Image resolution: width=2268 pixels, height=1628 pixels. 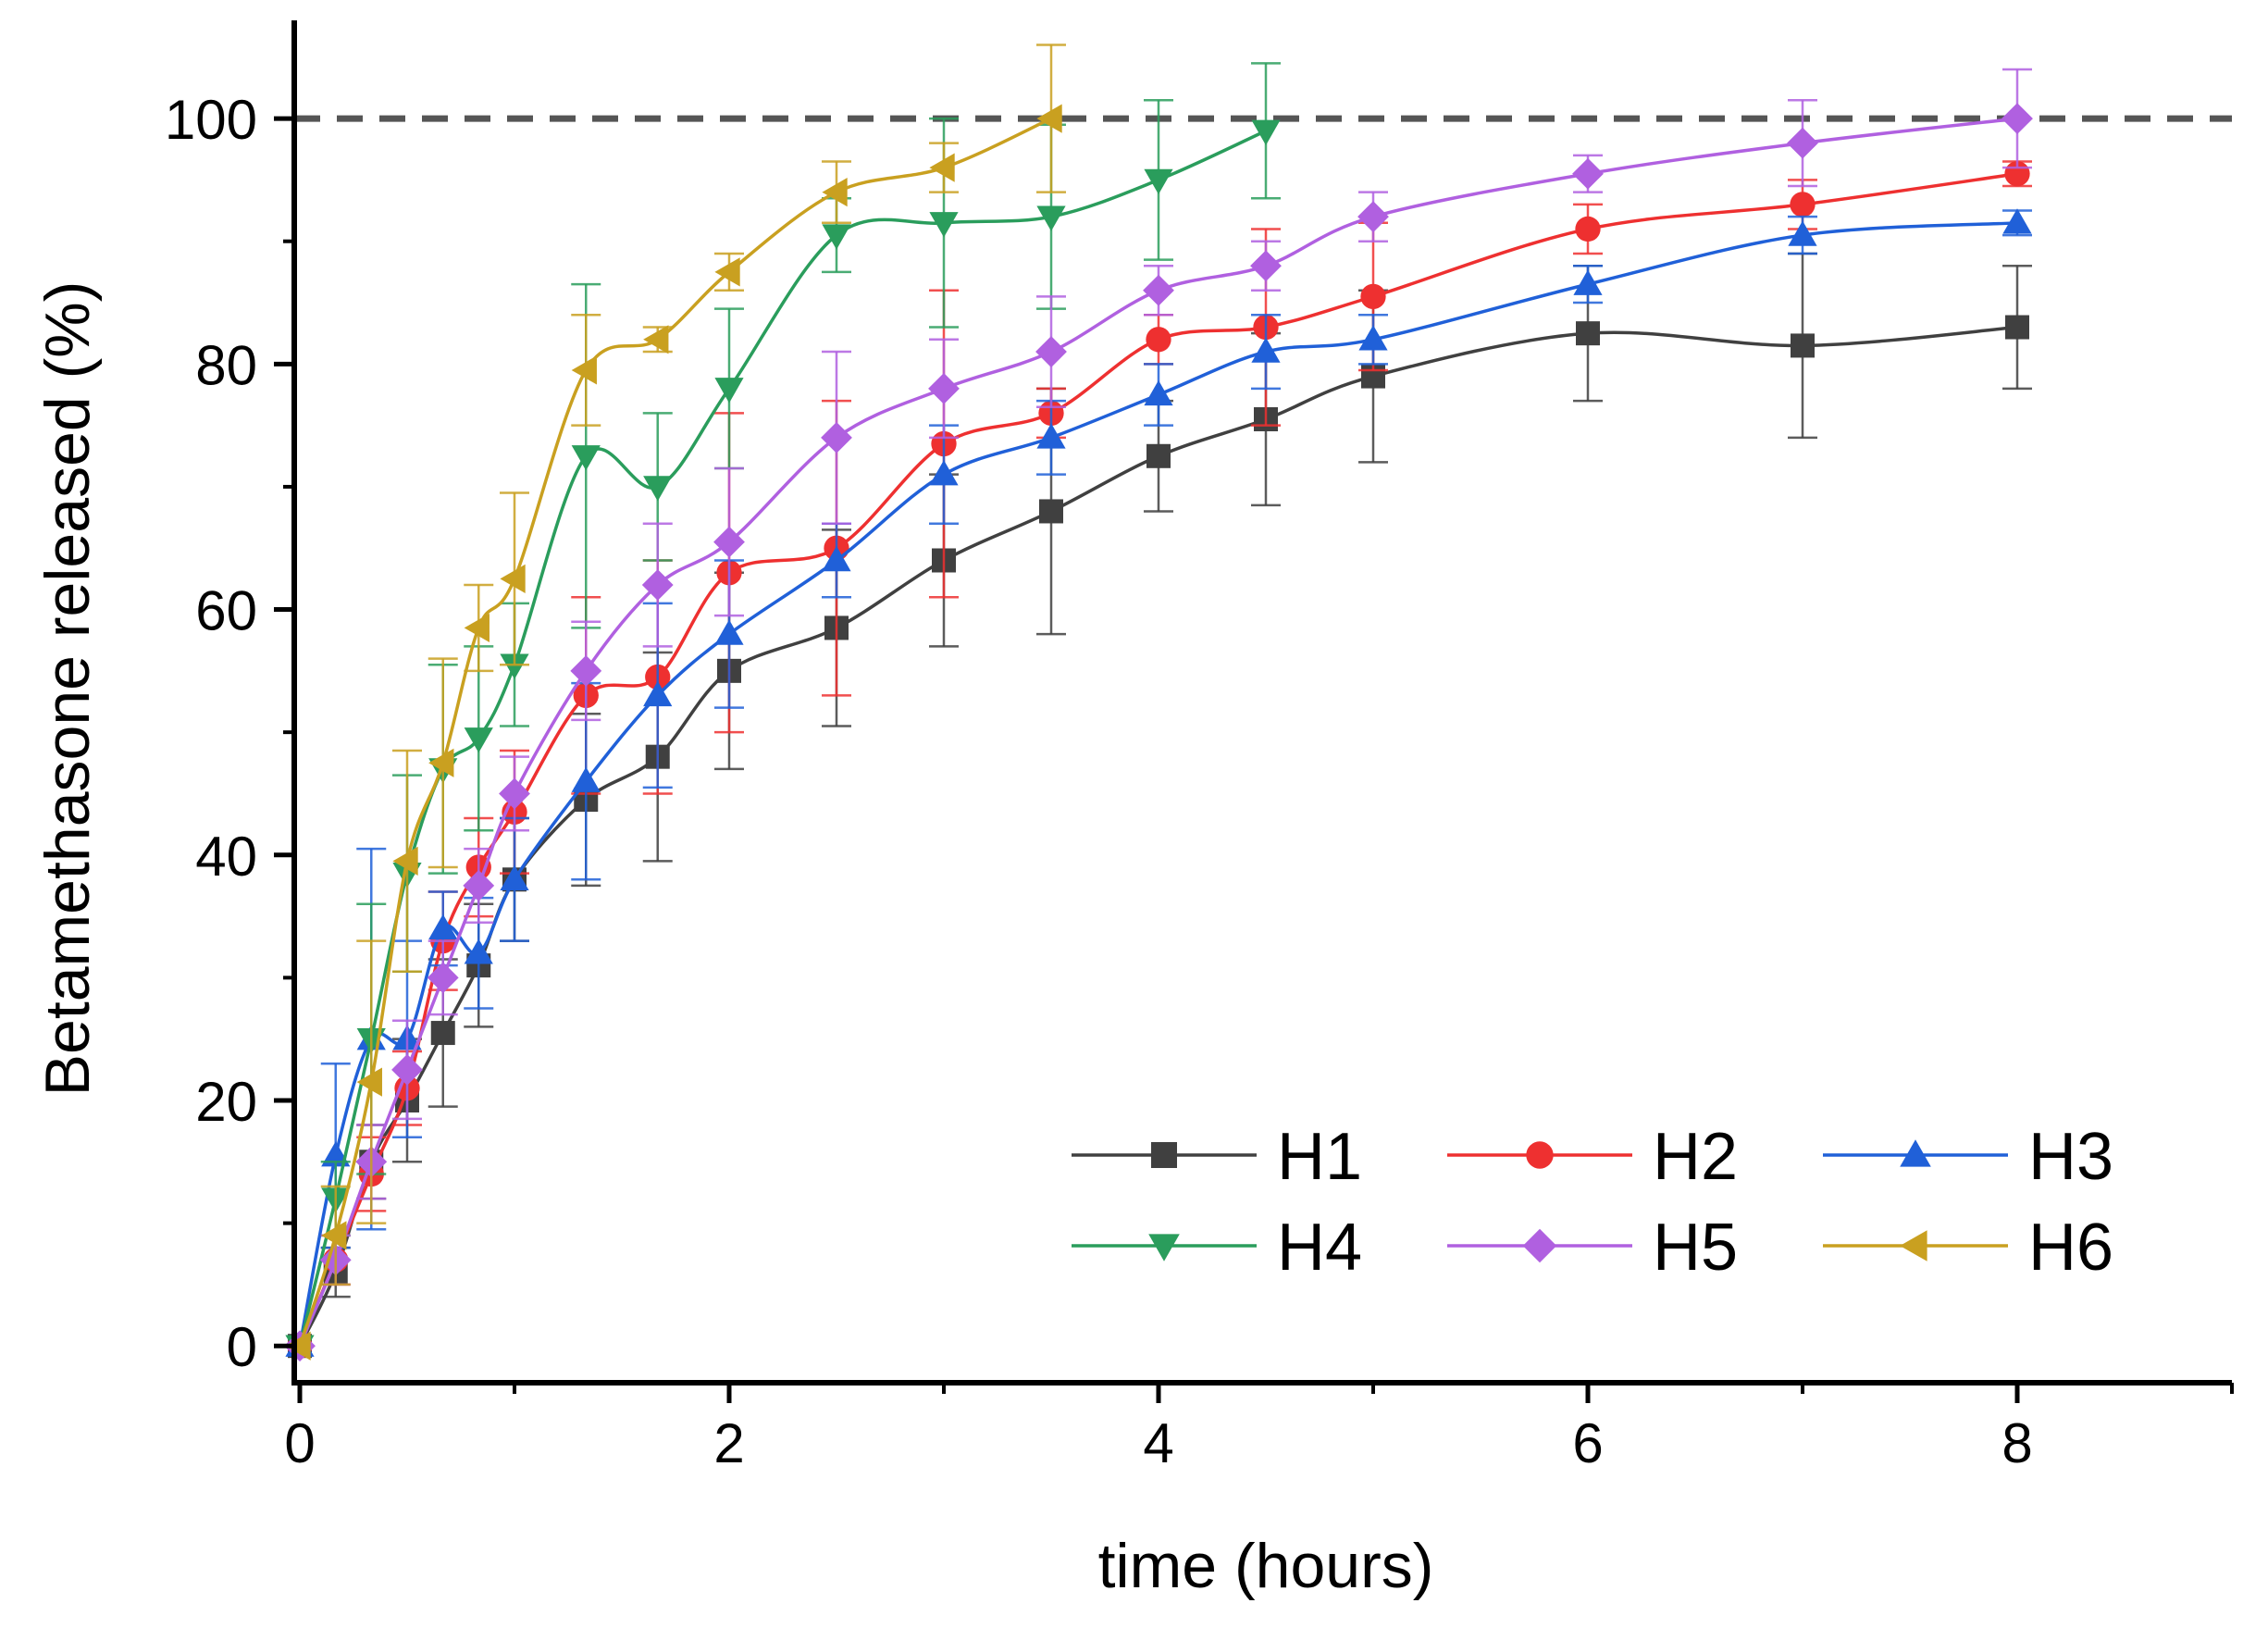 What do you see at coordinates (226, 611) in the screenshot?
I see `y-tick-label: 60` at bounding box center [226, 611].